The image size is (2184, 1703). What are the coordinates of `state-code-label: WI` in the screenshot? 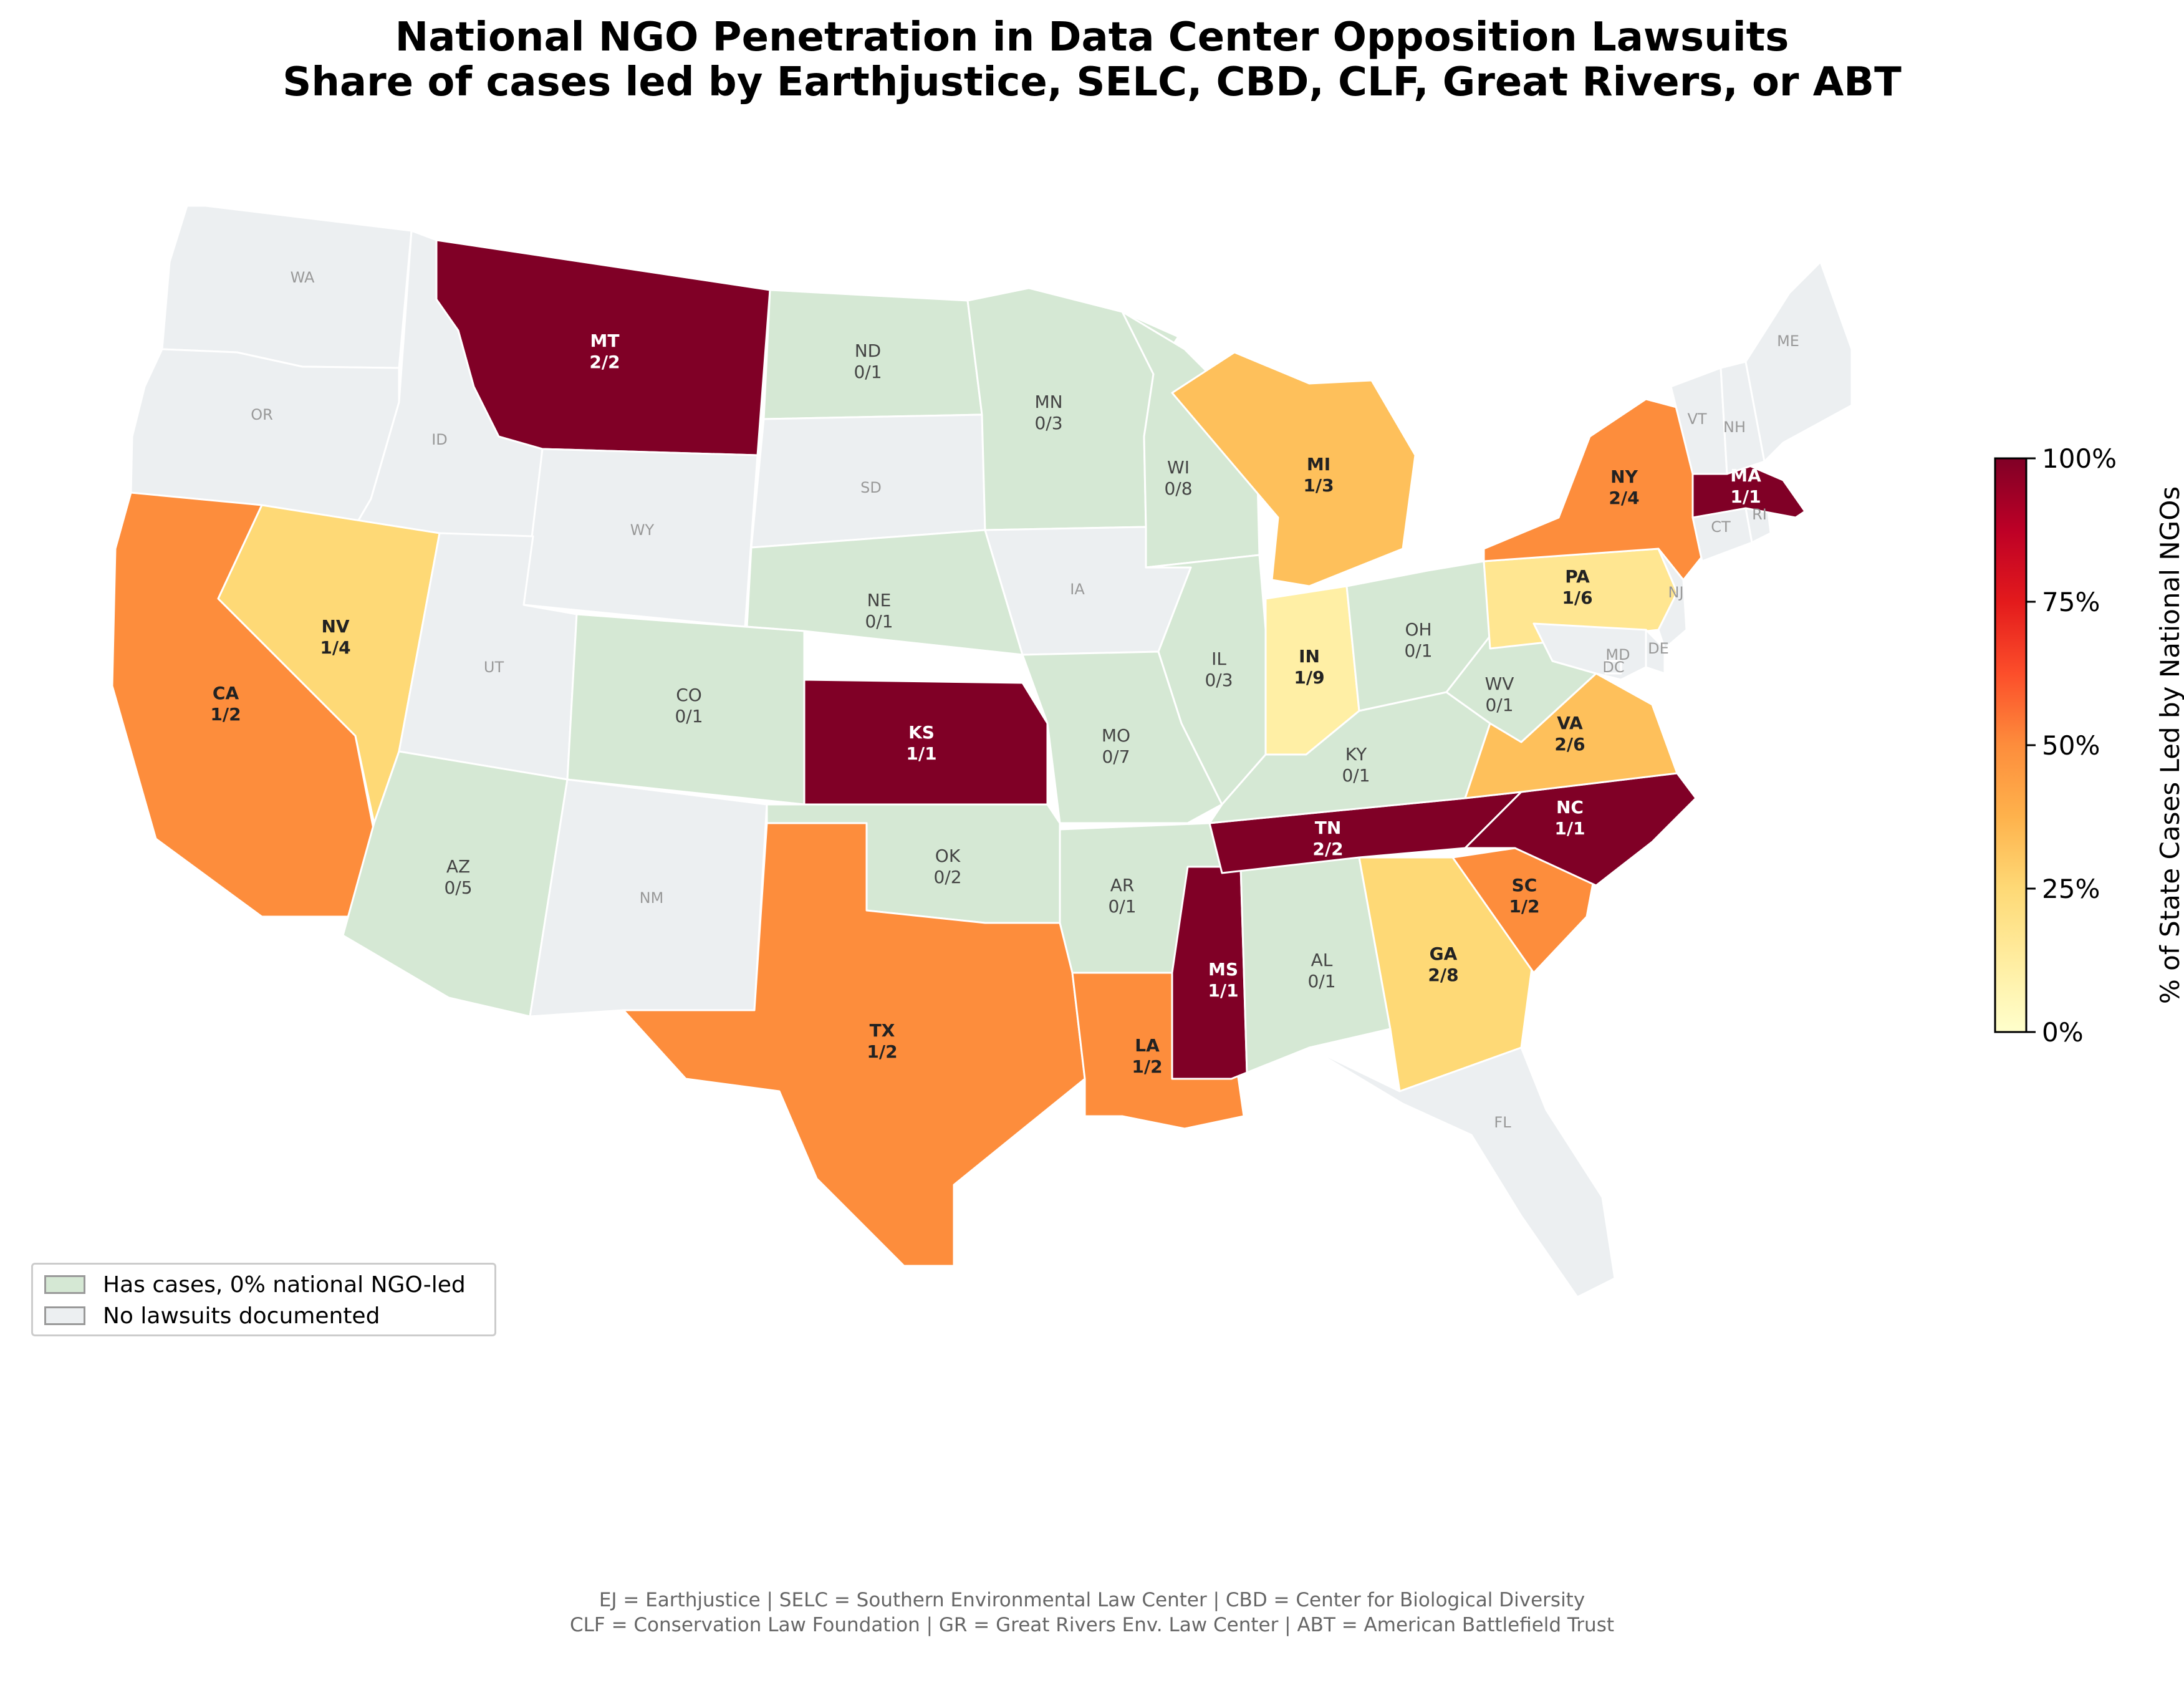 It's located at (1178, 467).